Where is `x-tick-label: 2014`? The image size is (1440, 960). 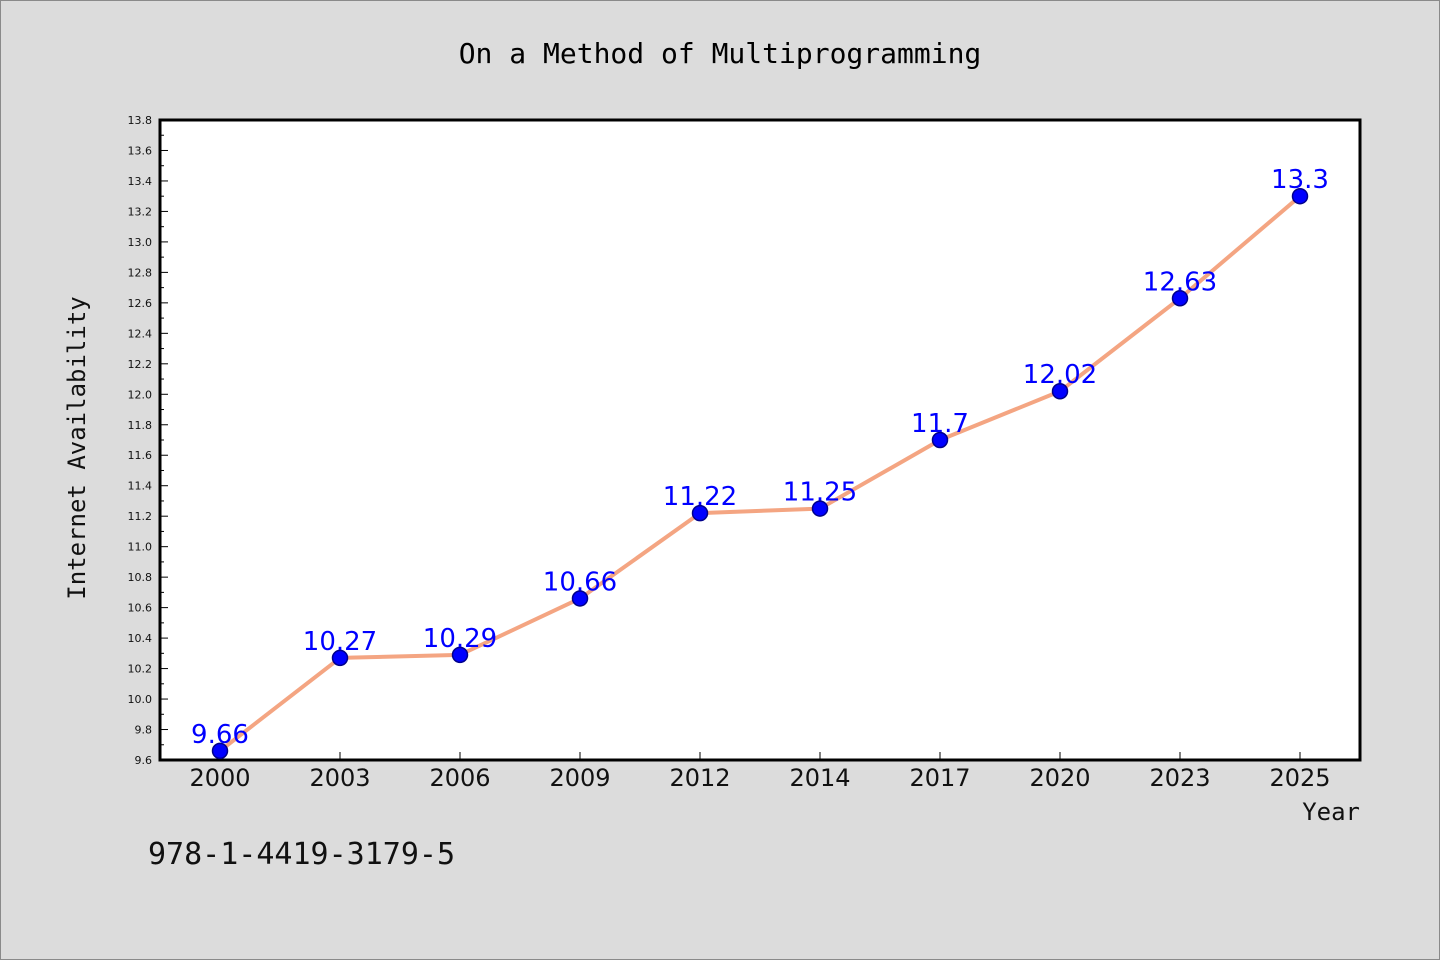 x-tick-label: 2014 is located at coordinates (819, 778).